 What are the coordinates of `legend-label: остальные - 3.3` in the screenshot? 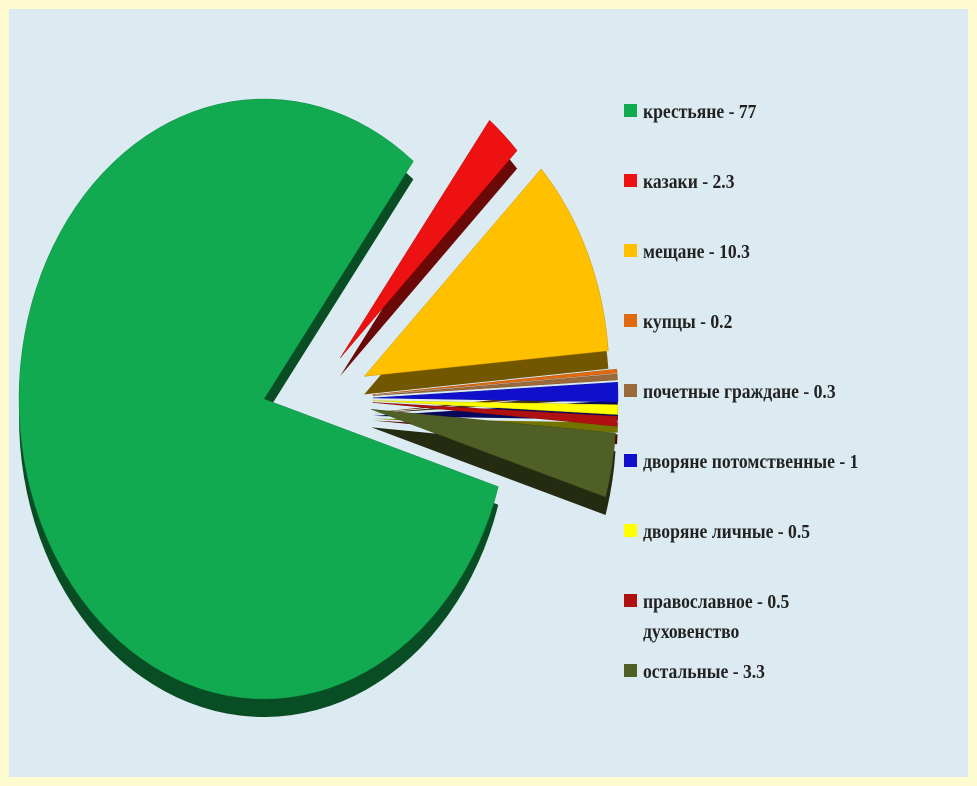 It's located at (704, 672).